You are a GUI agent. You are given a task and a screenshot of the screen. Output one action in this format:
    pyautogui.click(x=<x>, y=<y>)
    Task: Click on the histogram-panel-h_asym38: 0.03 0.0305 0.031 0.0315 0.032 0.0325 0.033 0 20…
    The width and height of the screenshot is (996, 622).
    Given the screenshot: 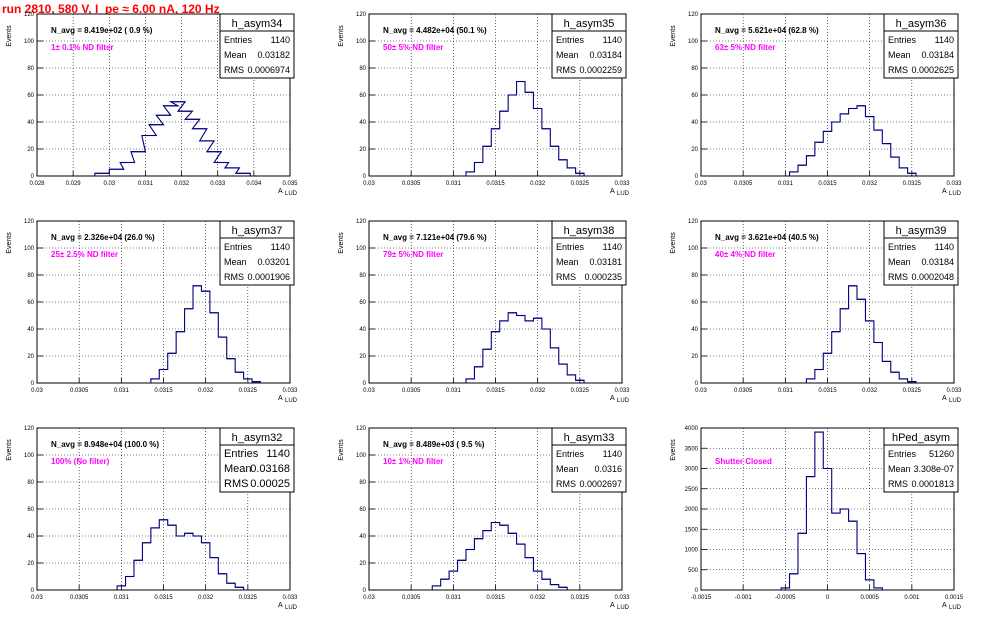 What is the action you would take?
    pyautogui.click(x=498, y=310)
    